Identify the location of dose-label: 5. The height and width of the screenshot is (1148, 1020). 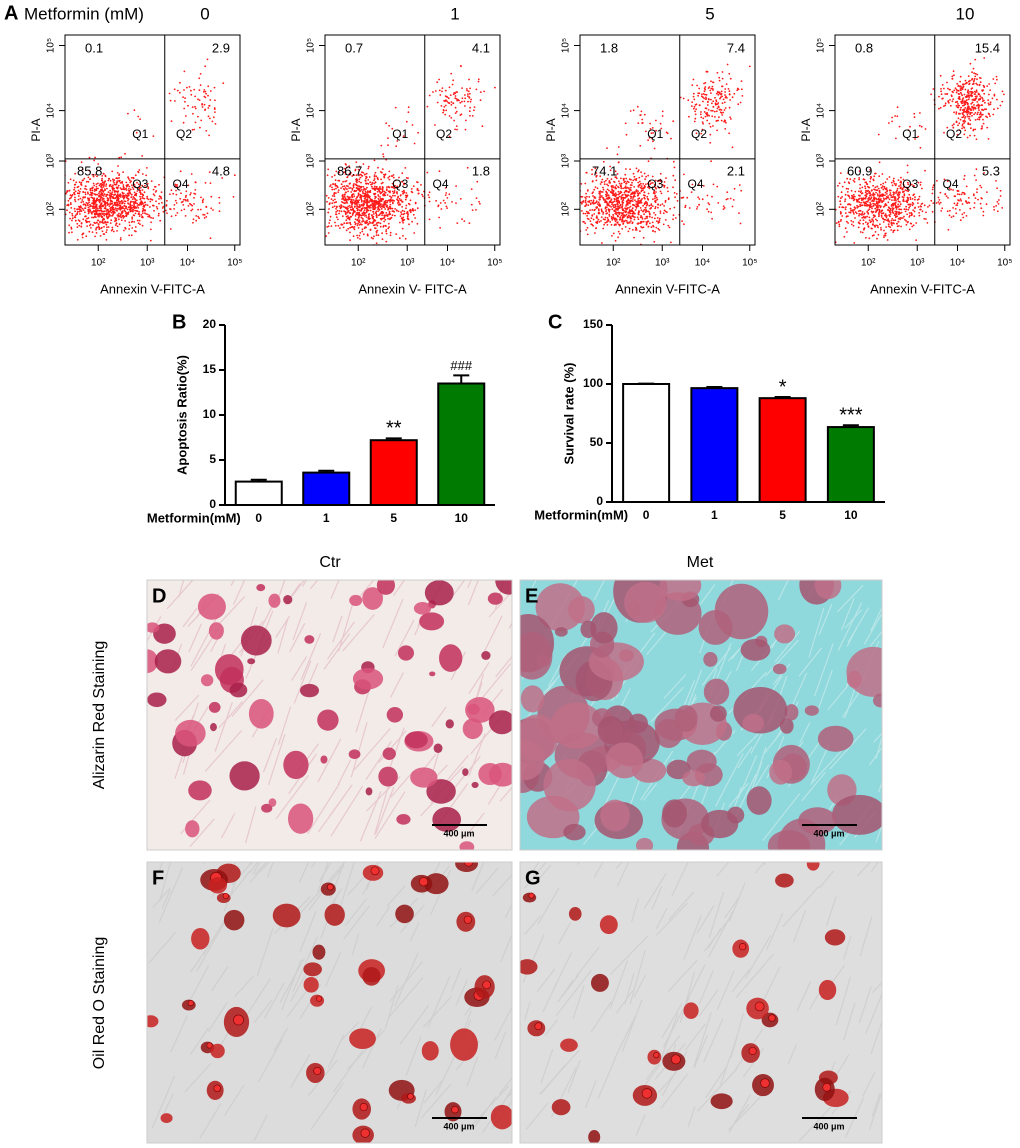
(709, 13).